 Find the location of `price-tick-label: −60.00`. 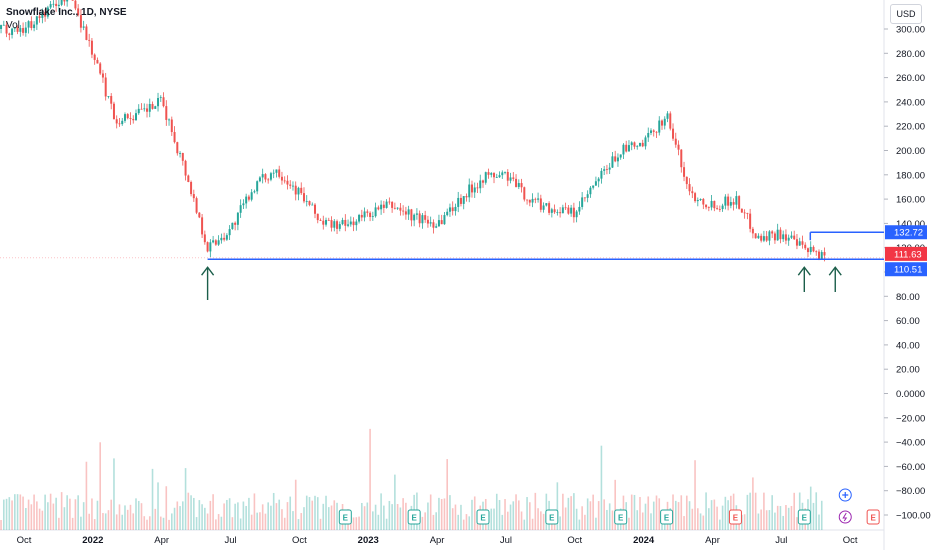

price-tick-label: −60.00 is located at coordinates (910, 467).